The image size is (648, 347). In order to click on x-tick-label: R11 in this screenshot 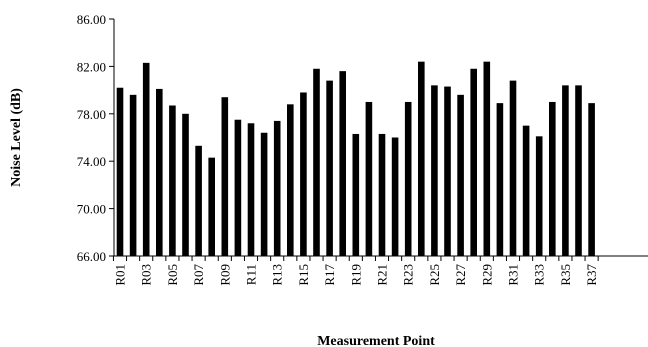, I will do `click(251, 274)`.